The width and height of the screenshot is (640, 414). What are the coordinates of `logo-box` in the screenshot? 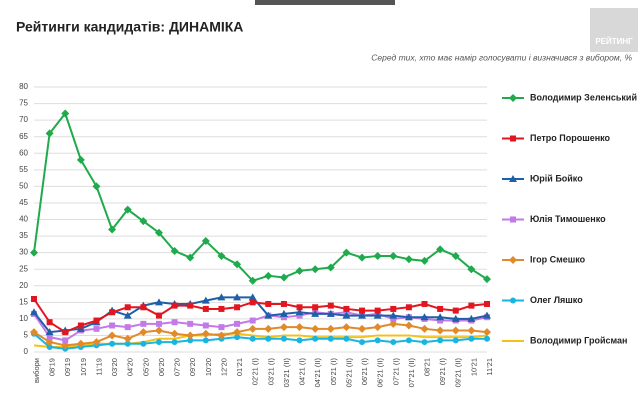 It's located at (614, 30).